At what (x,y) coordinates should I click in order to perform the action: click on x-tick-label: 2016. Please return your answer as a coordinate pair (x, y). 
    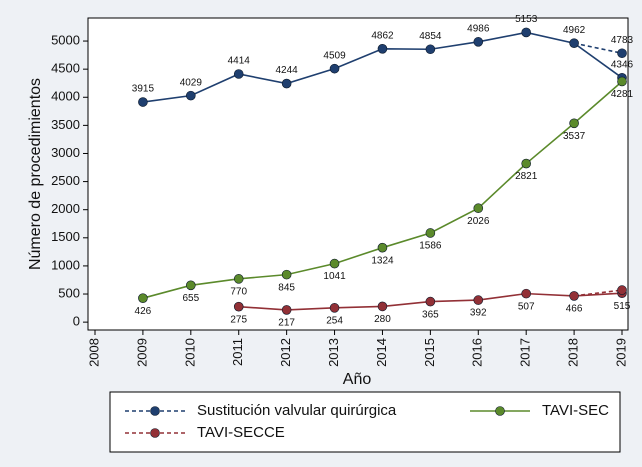
    Looking at the image, I should click on (477, 352).